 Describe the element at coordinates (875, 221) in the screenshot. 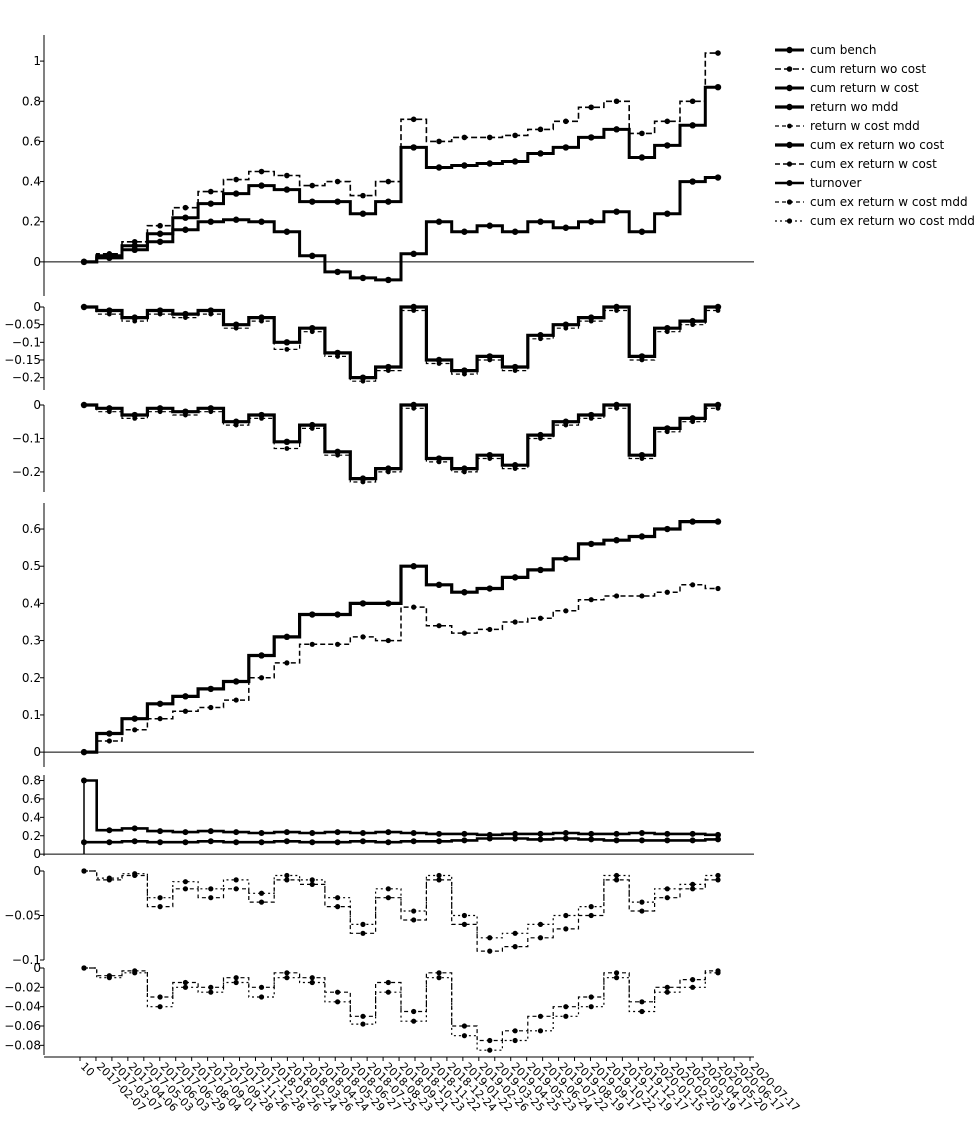

I see `legend-item-cum-ex-return-wo-cost-mdd: cum ex return wo cost mdd` at that location.